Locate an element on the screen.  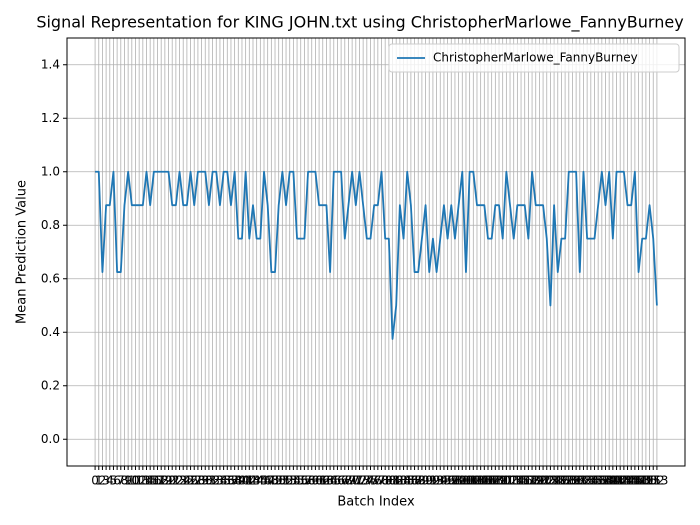
x-tick-label: 101 is located at coordinates (466, 481).